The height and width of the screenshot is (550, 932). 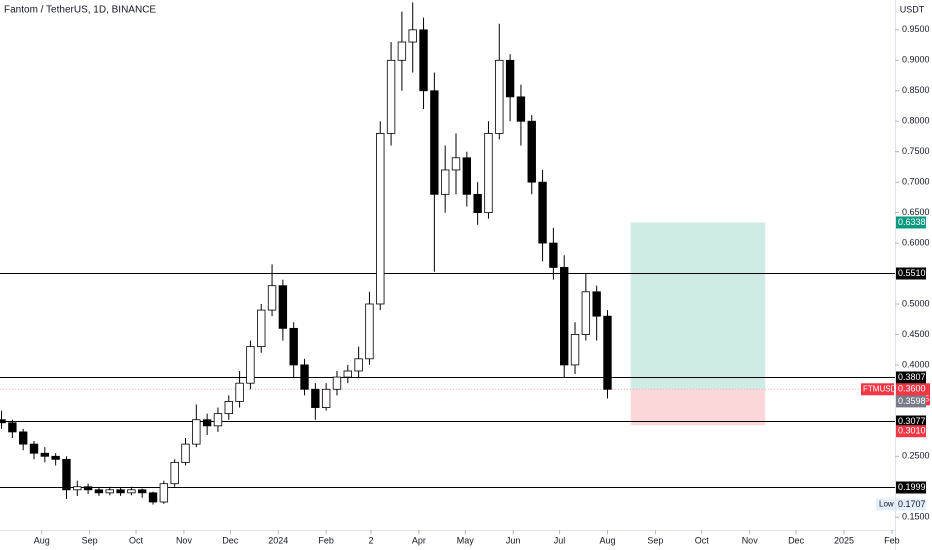 I want to click on low-value: 0.1707, so click(x=912, y=504).